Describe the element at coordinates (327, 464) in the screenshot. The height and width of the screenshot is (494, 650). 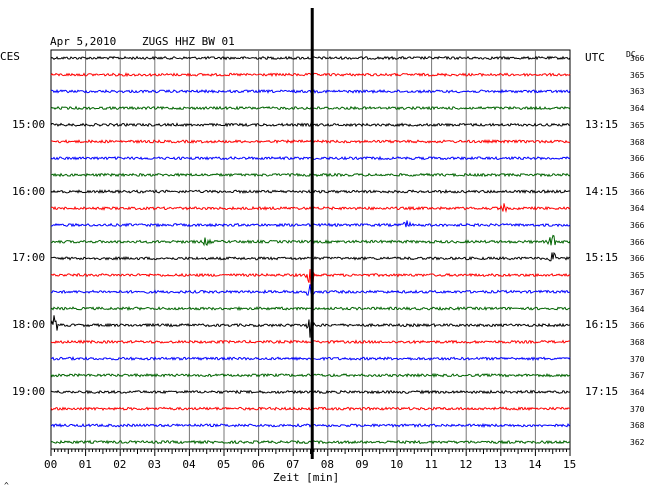
I see `x-tick-label: 08` at that location.